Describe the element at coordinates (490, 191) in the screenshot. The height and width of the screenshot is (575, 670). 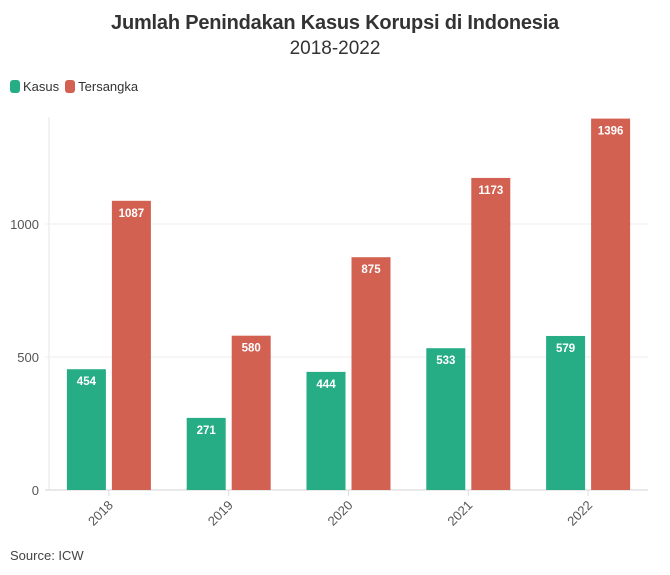
I see `bar-value-label: 1173` at that location.